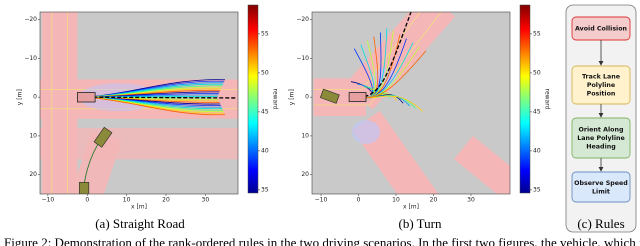  Describe the element at coordinates (601, 85) in the screenshot. I see `rule-label: Polyline` at that location.